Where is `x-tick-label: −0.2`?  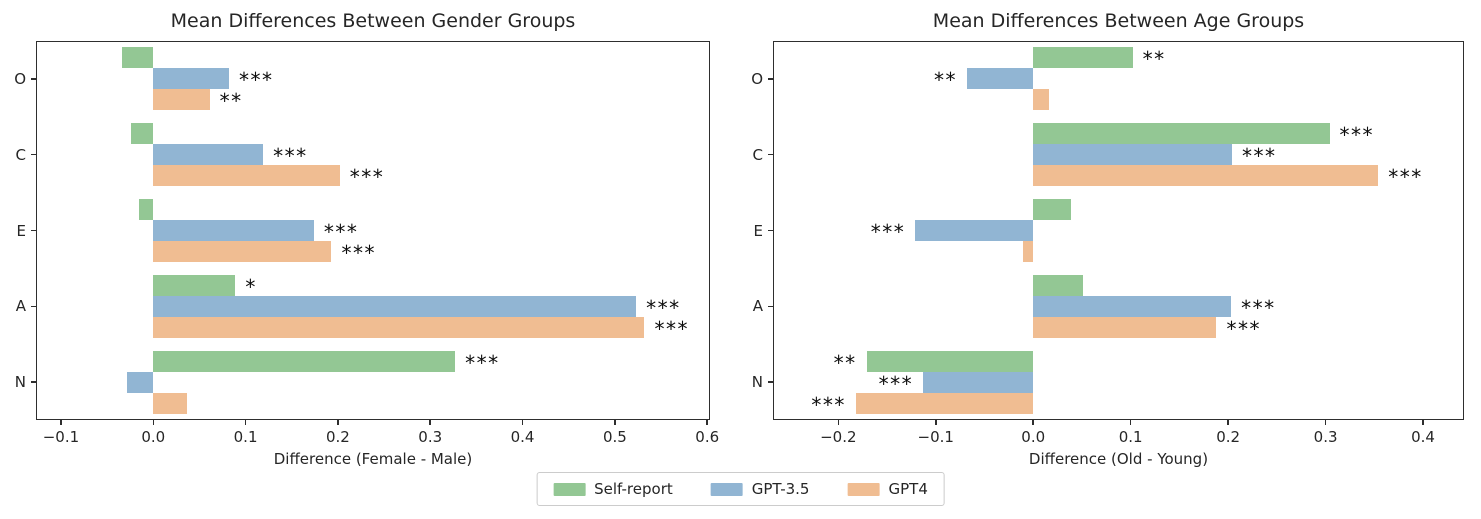
x-tick-label: −0.2 is located at coordinates (838, 437).